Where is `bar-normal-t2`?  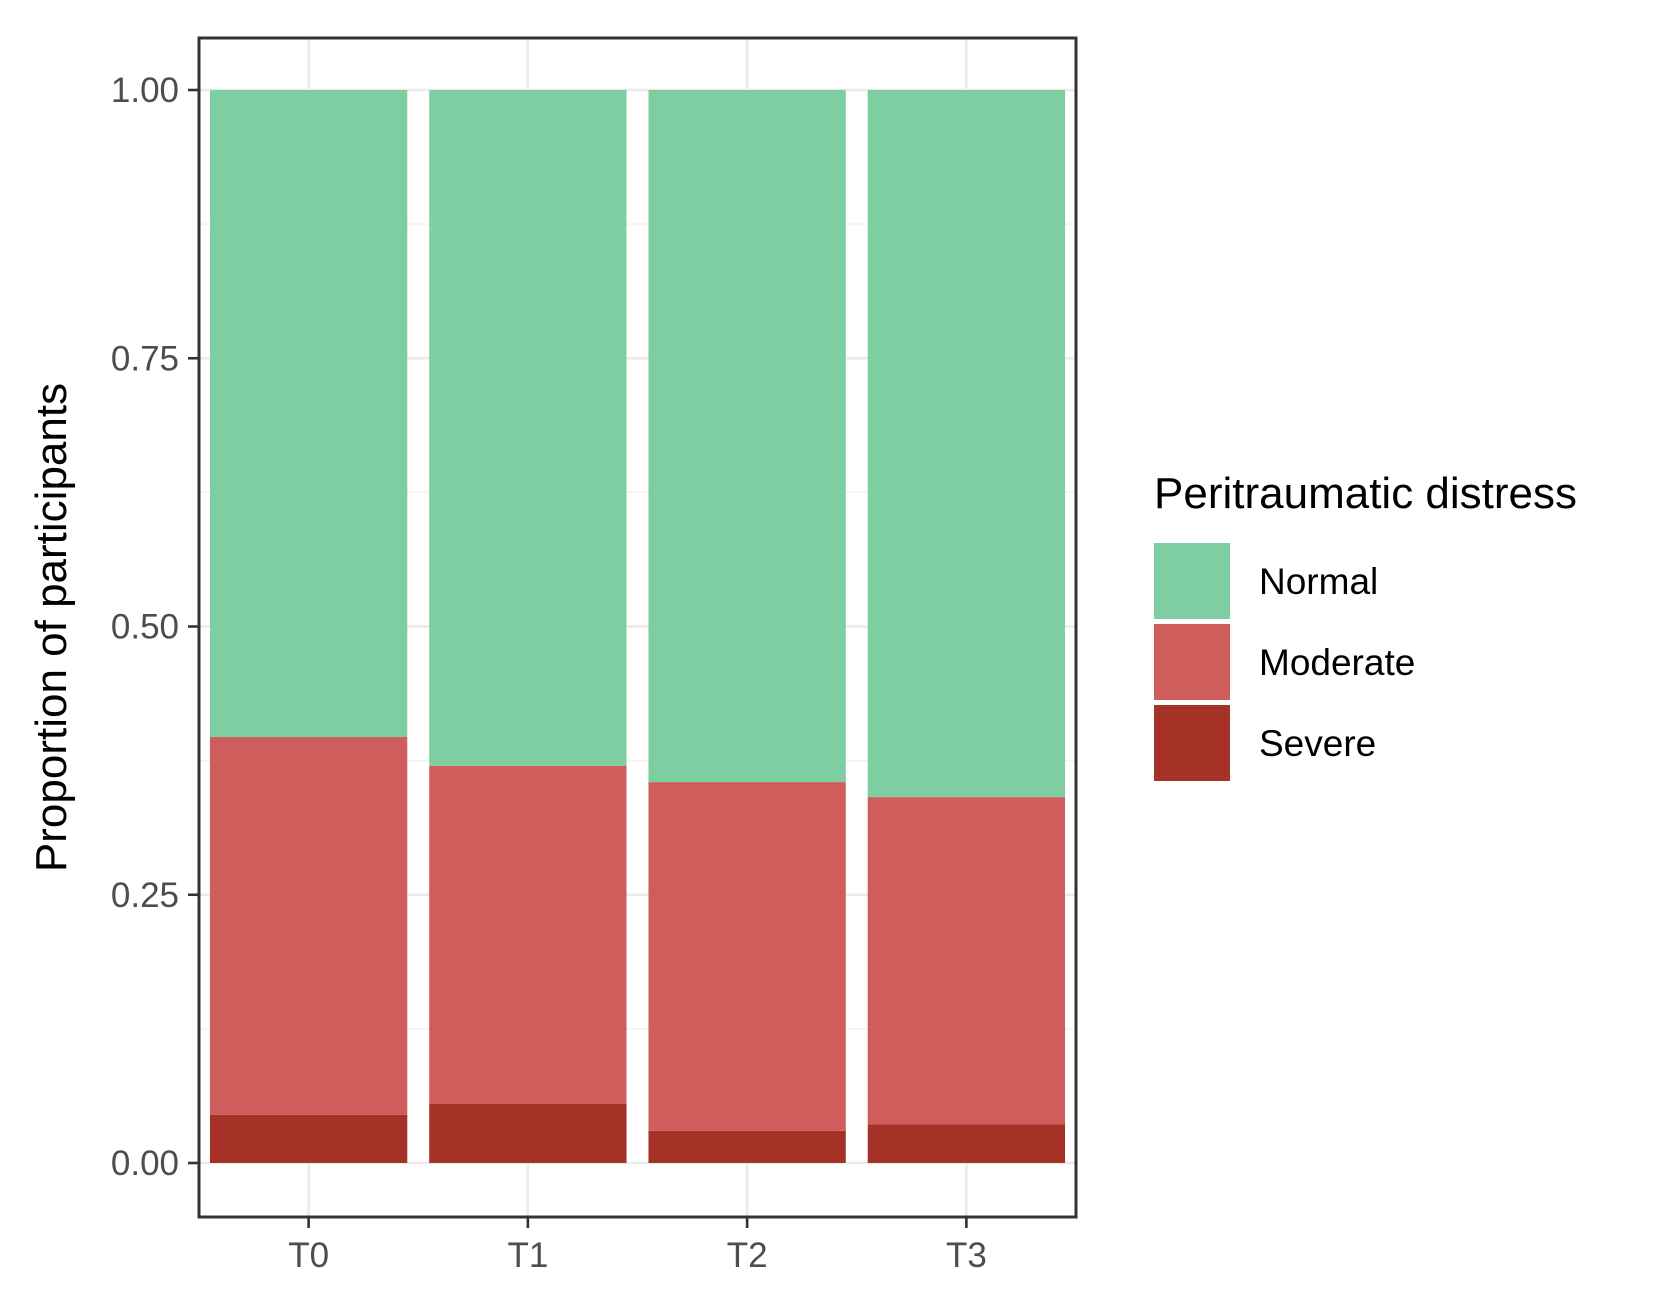 bar-normal-t2 is located at coordinates (747, 436).